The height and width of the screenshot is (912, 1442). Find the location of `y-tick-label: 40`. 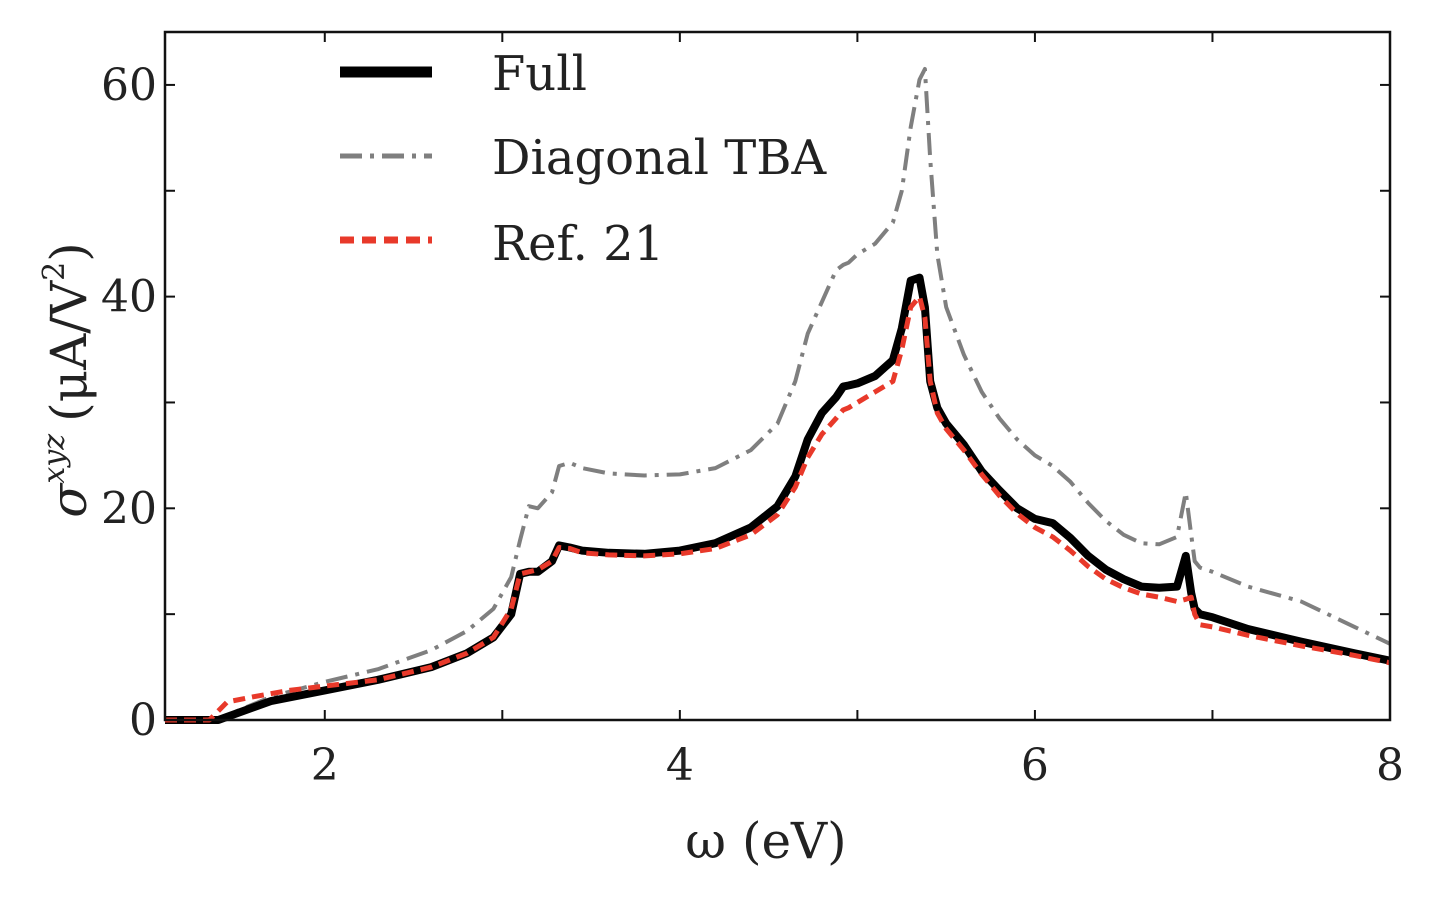

y-tick-label: 40 is located at coordinates (129, 297).